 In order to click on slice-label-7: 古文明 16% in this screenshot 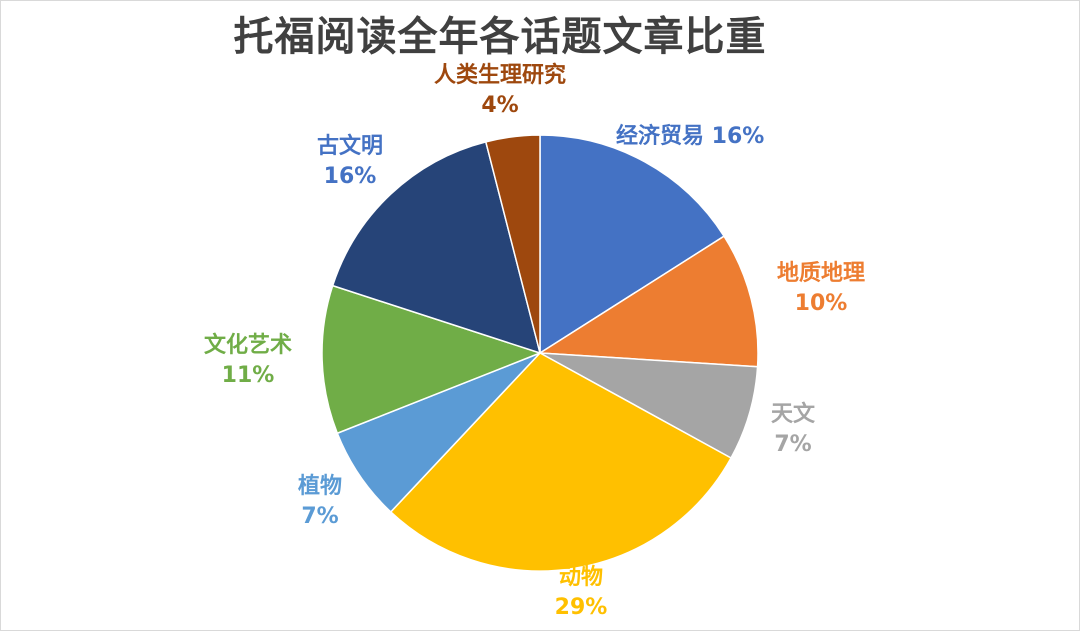, I will do `click(350, 161)`.